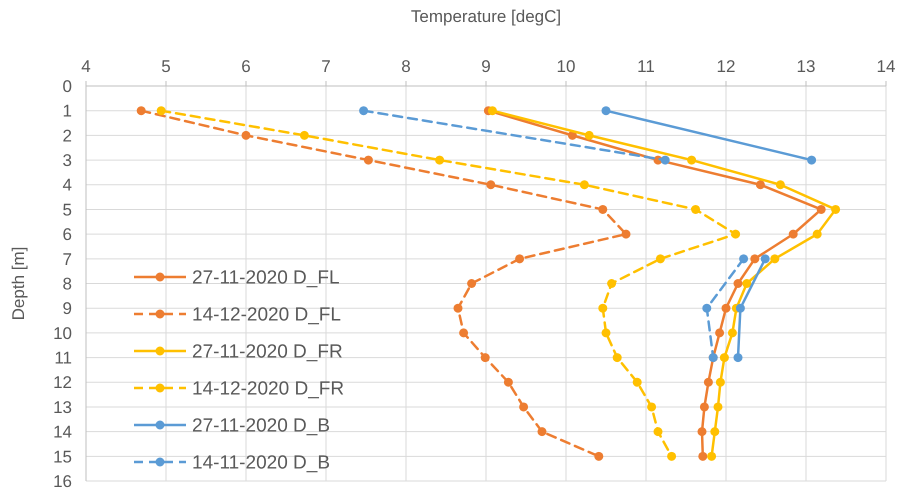 The height and width of the screenshot is (492, 903). What do you see at coordinates (62, 456) in the screenshot?
I see `y-tick-label: 15` at bounding box center [62, 456].